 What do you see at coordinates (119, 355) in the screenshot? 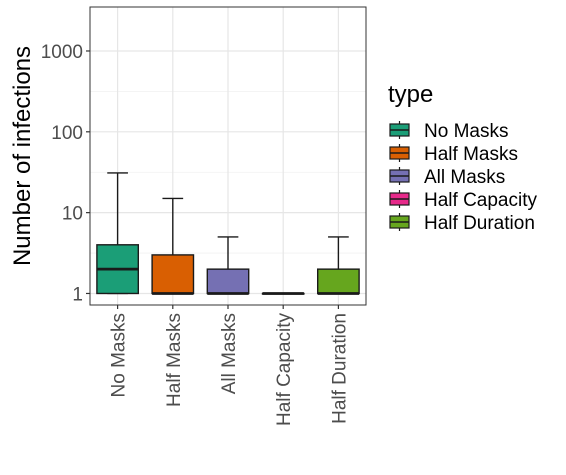
I see `x-tick-label: No Masks` at bounding box center [119, 355].